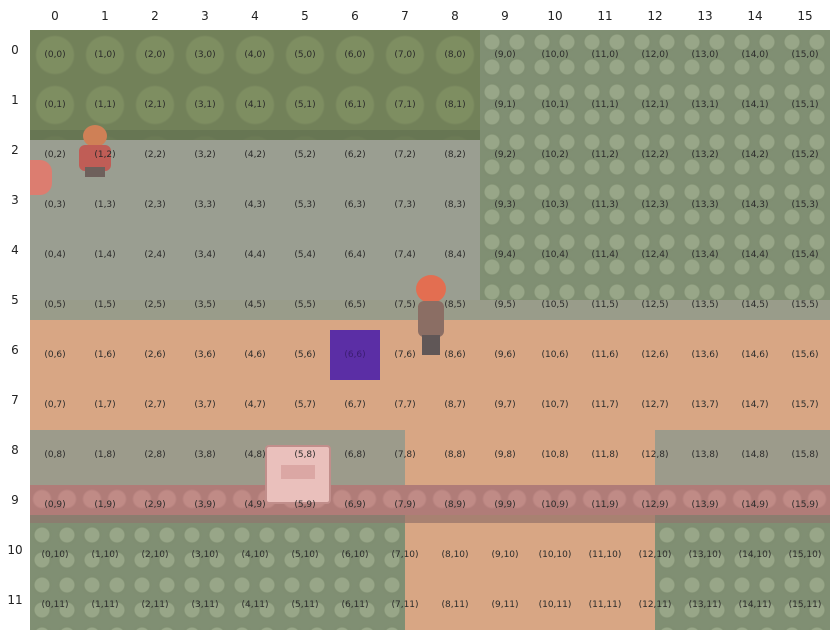 The width and height of the screenshot is (830, 630). What do you see at coordinates (655, 105) in the screenshot?
I see `grid-cell: (12,1)` at bounding box center [655, 105].